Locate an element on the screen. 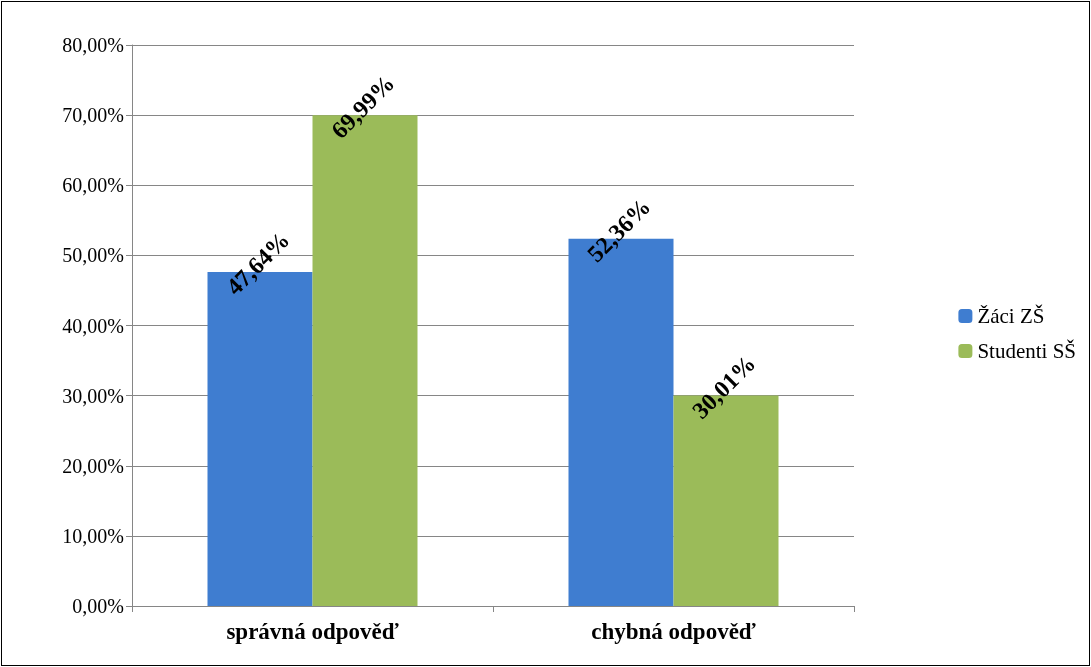 This screenshot has width=1091, height=667. x-tick-label: chybná odpověď is located at coordinates (673, 631).